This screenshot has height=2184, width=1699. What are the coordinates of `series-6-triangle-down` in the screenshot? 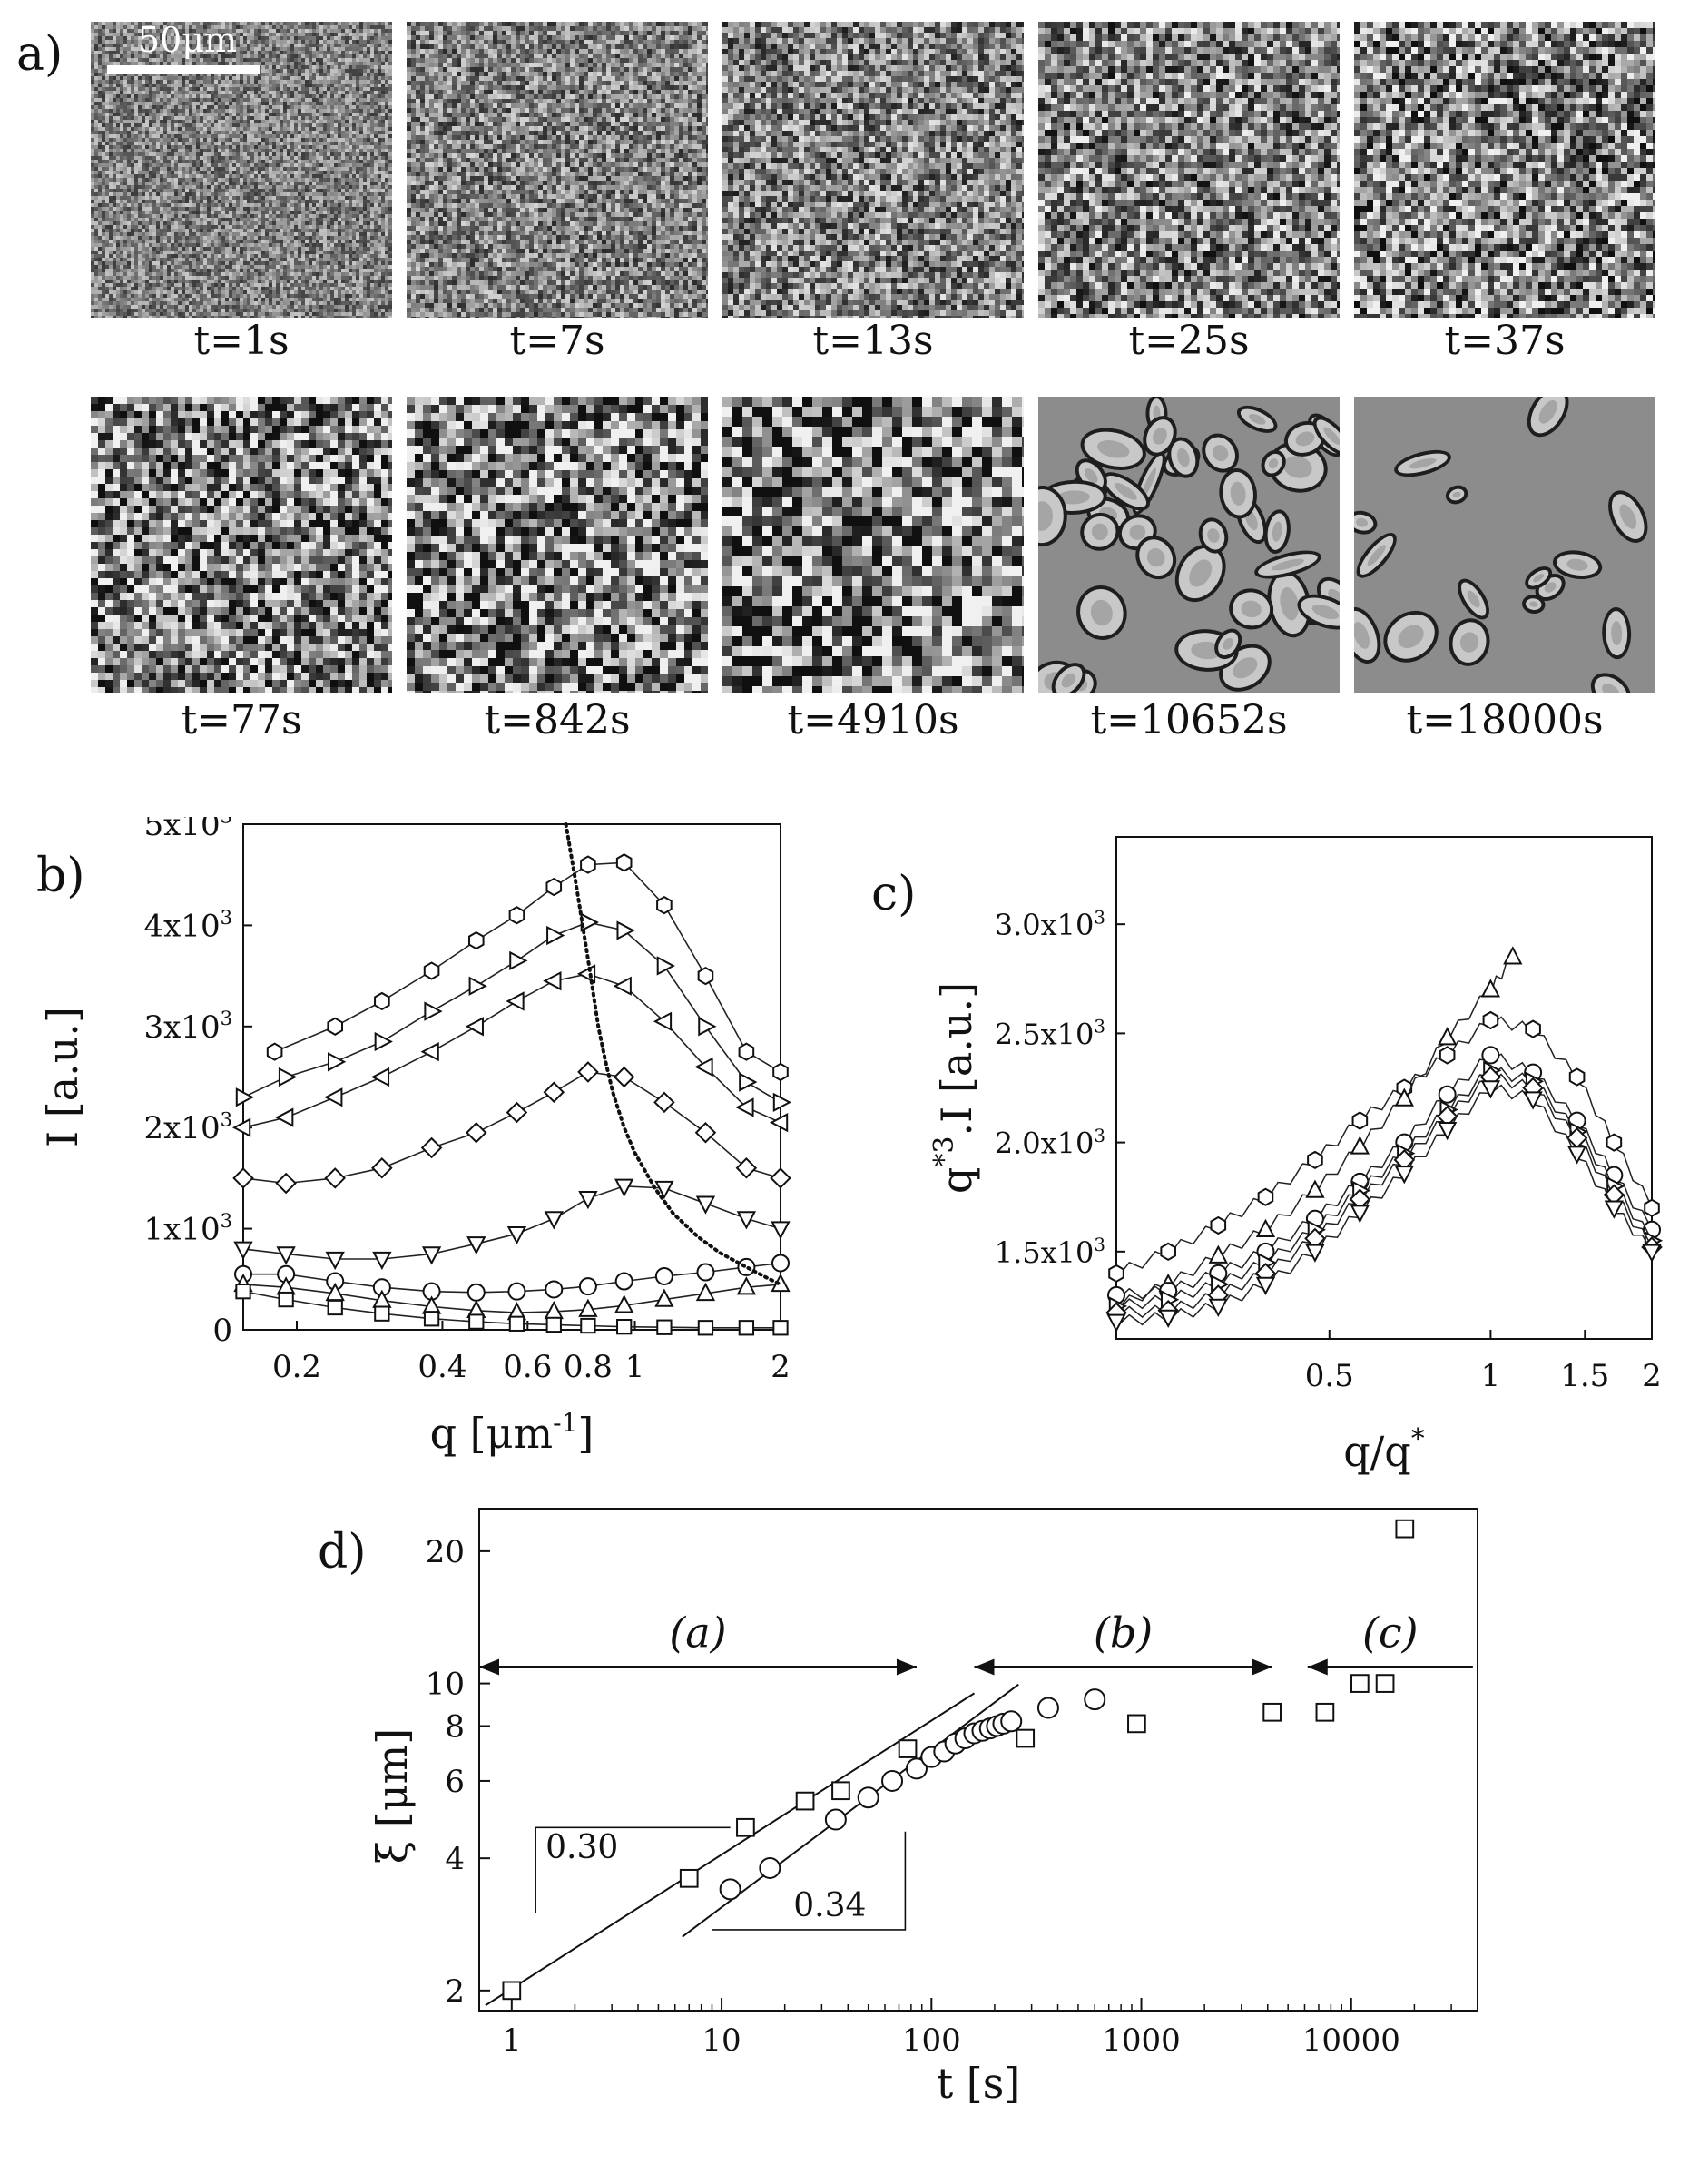 It's located at (1384, 1206).